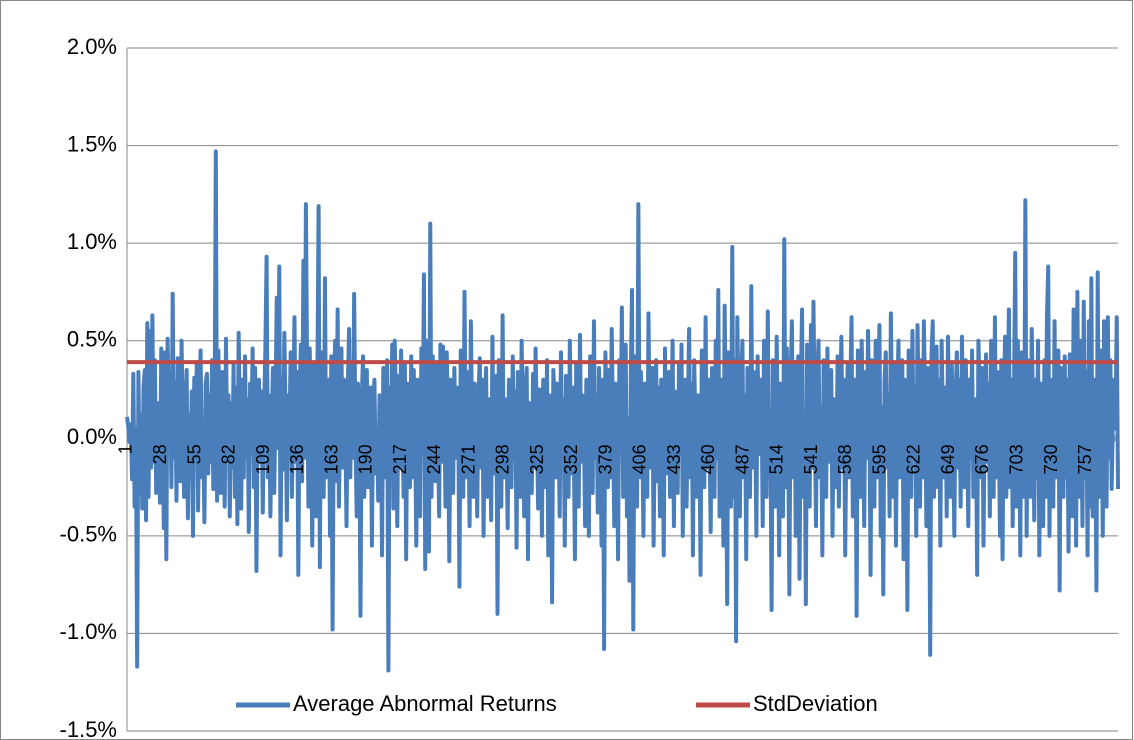 The image size is (1134, 740). I want to click on x-tick-label: 217, so click(400, 459).